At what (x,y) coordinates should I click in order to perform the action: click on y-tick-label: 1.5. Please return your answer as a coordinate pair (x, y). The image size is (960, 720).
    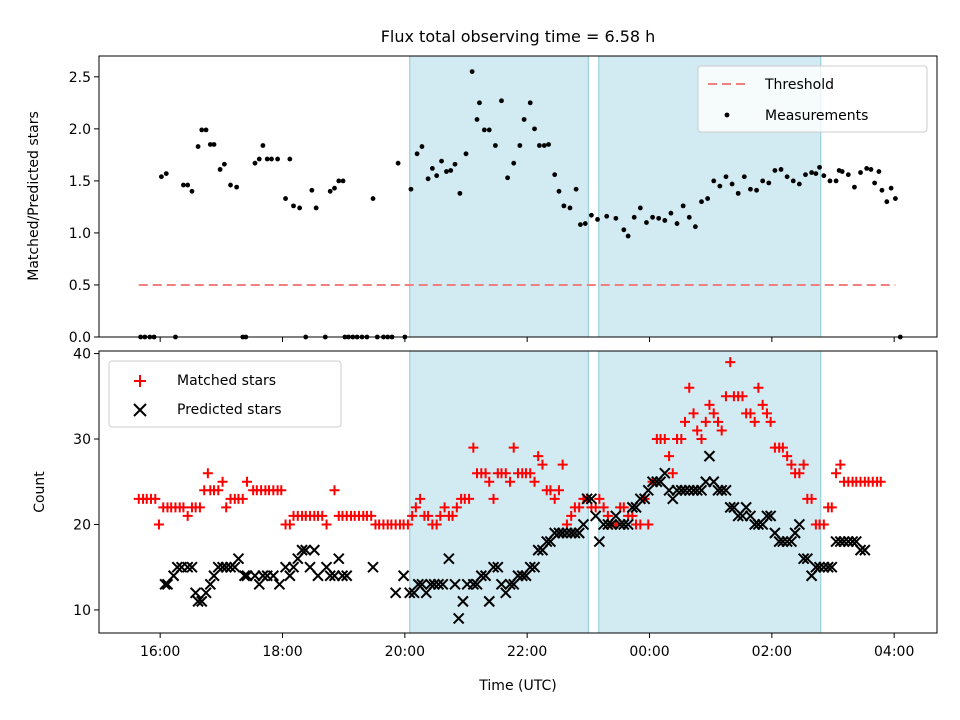
    Looking at the image, I should click on (80, 182).